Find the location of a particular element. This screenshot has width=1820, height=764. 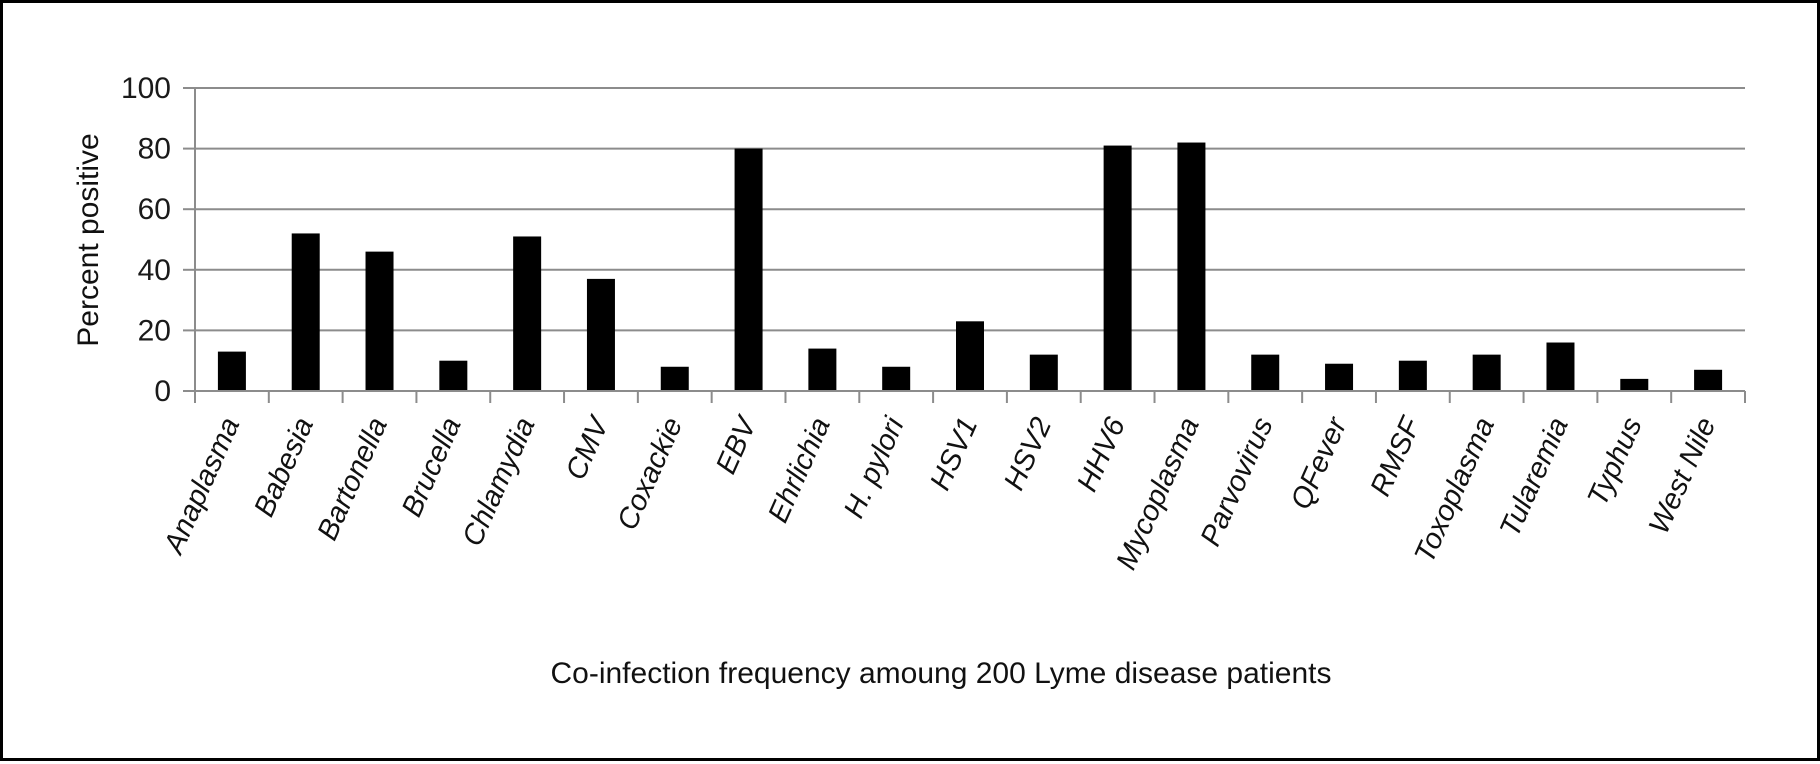

x-tick-label: RMSF is located at coordinates (1397, 456).